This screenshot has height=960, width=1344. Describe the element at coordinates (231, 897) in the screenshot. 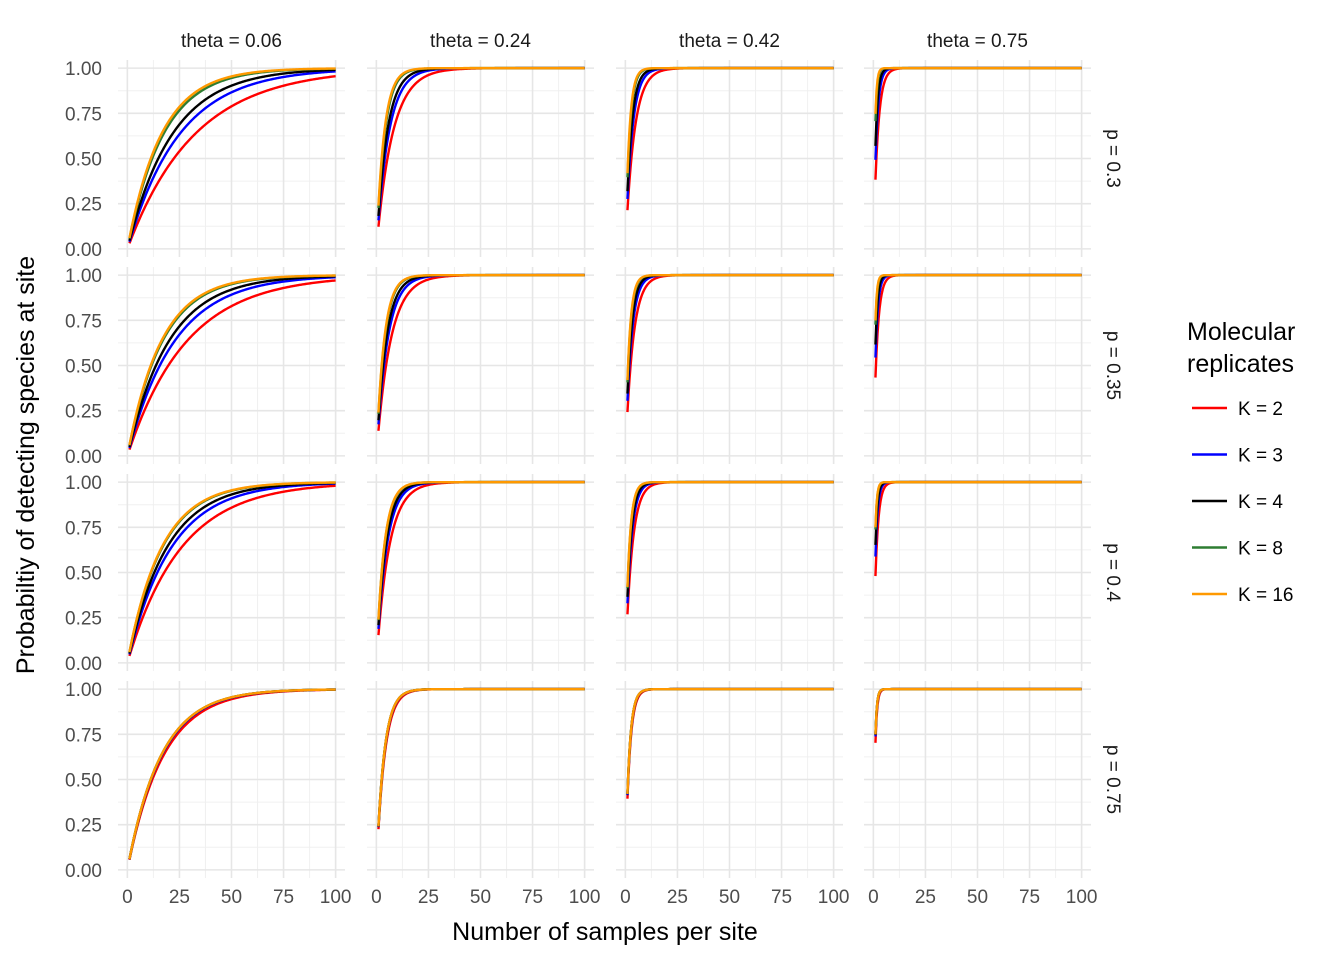

I see `x-tick-label: 50` at that location.